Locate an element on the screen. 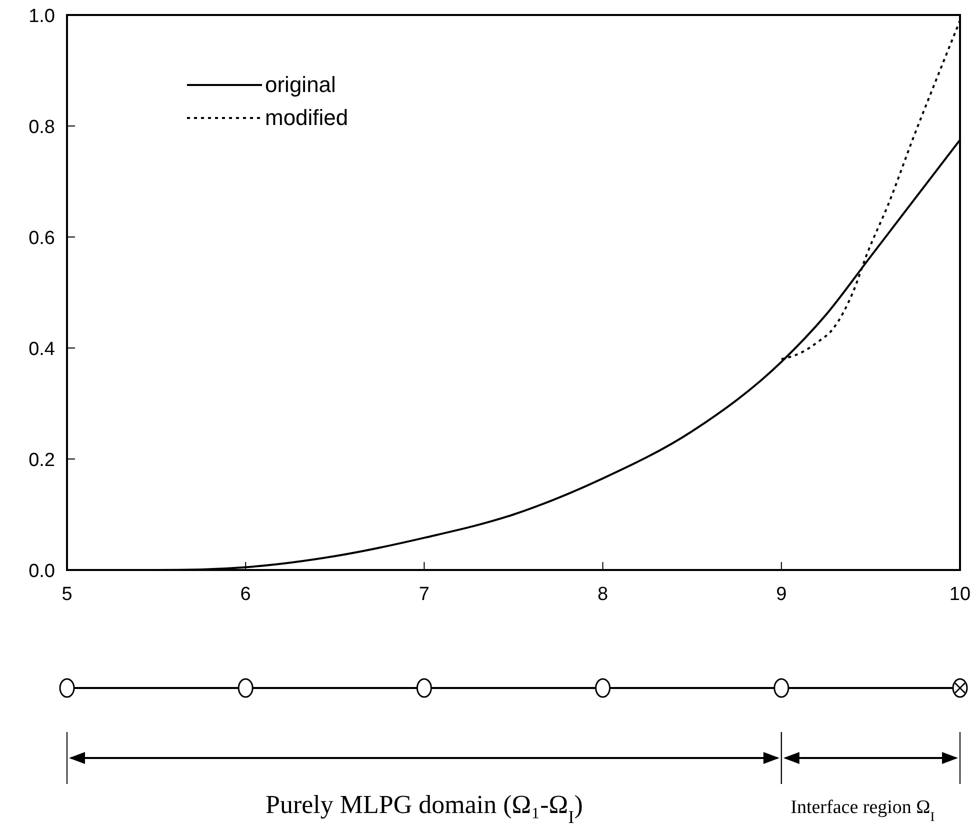 The image size is (980, 832). y-tick-label: 0.8 is located at coordinates (41, 127).